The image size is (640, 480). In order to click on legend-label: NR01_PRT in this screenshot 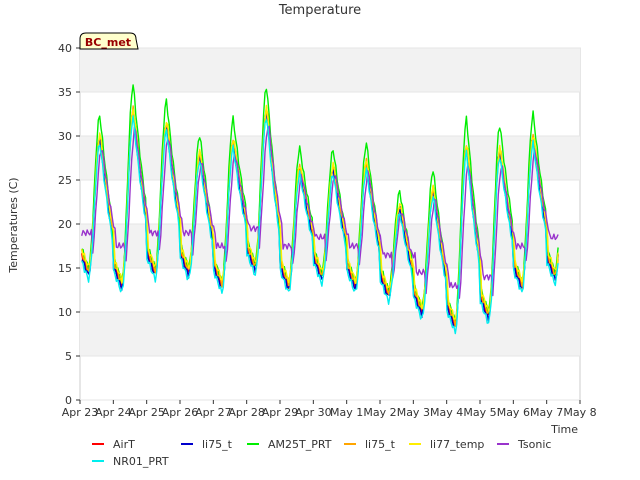, I will do `click(141, 461)`.